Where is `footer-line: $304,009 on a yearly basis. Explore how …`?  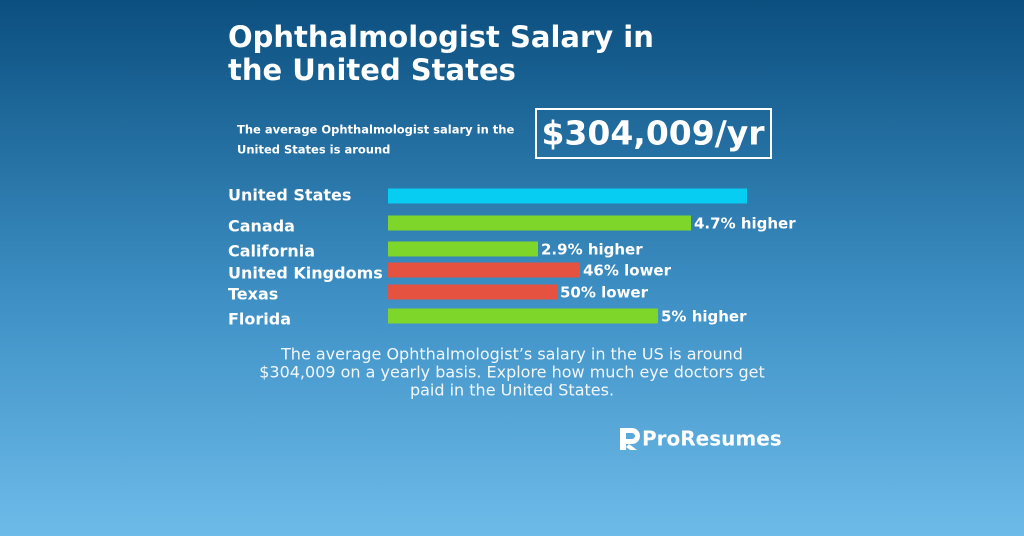
footer-line: $304,009 on a yearly basis. Explore how … is located at coordinates (512, 372).